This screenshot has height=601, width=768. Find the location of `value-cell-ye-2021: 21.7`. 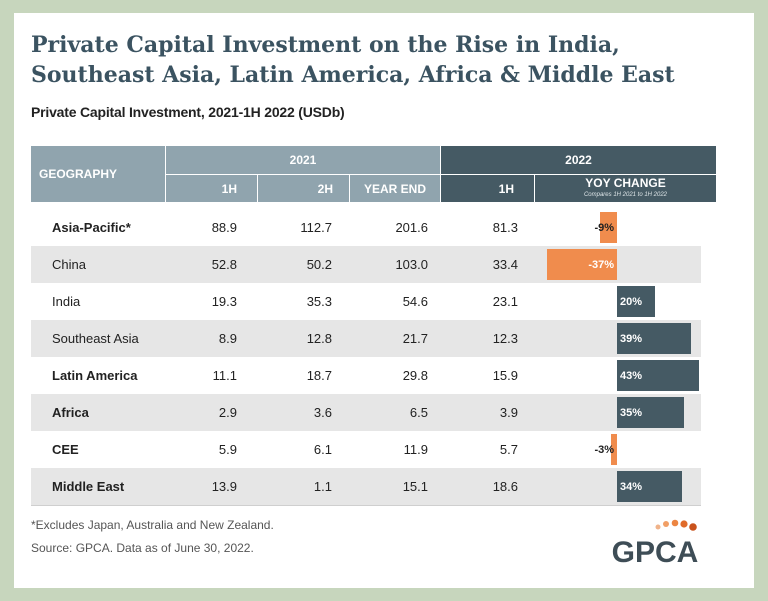

value-cell-ye-2021: 21.7 is located at coordinates (415, 338).